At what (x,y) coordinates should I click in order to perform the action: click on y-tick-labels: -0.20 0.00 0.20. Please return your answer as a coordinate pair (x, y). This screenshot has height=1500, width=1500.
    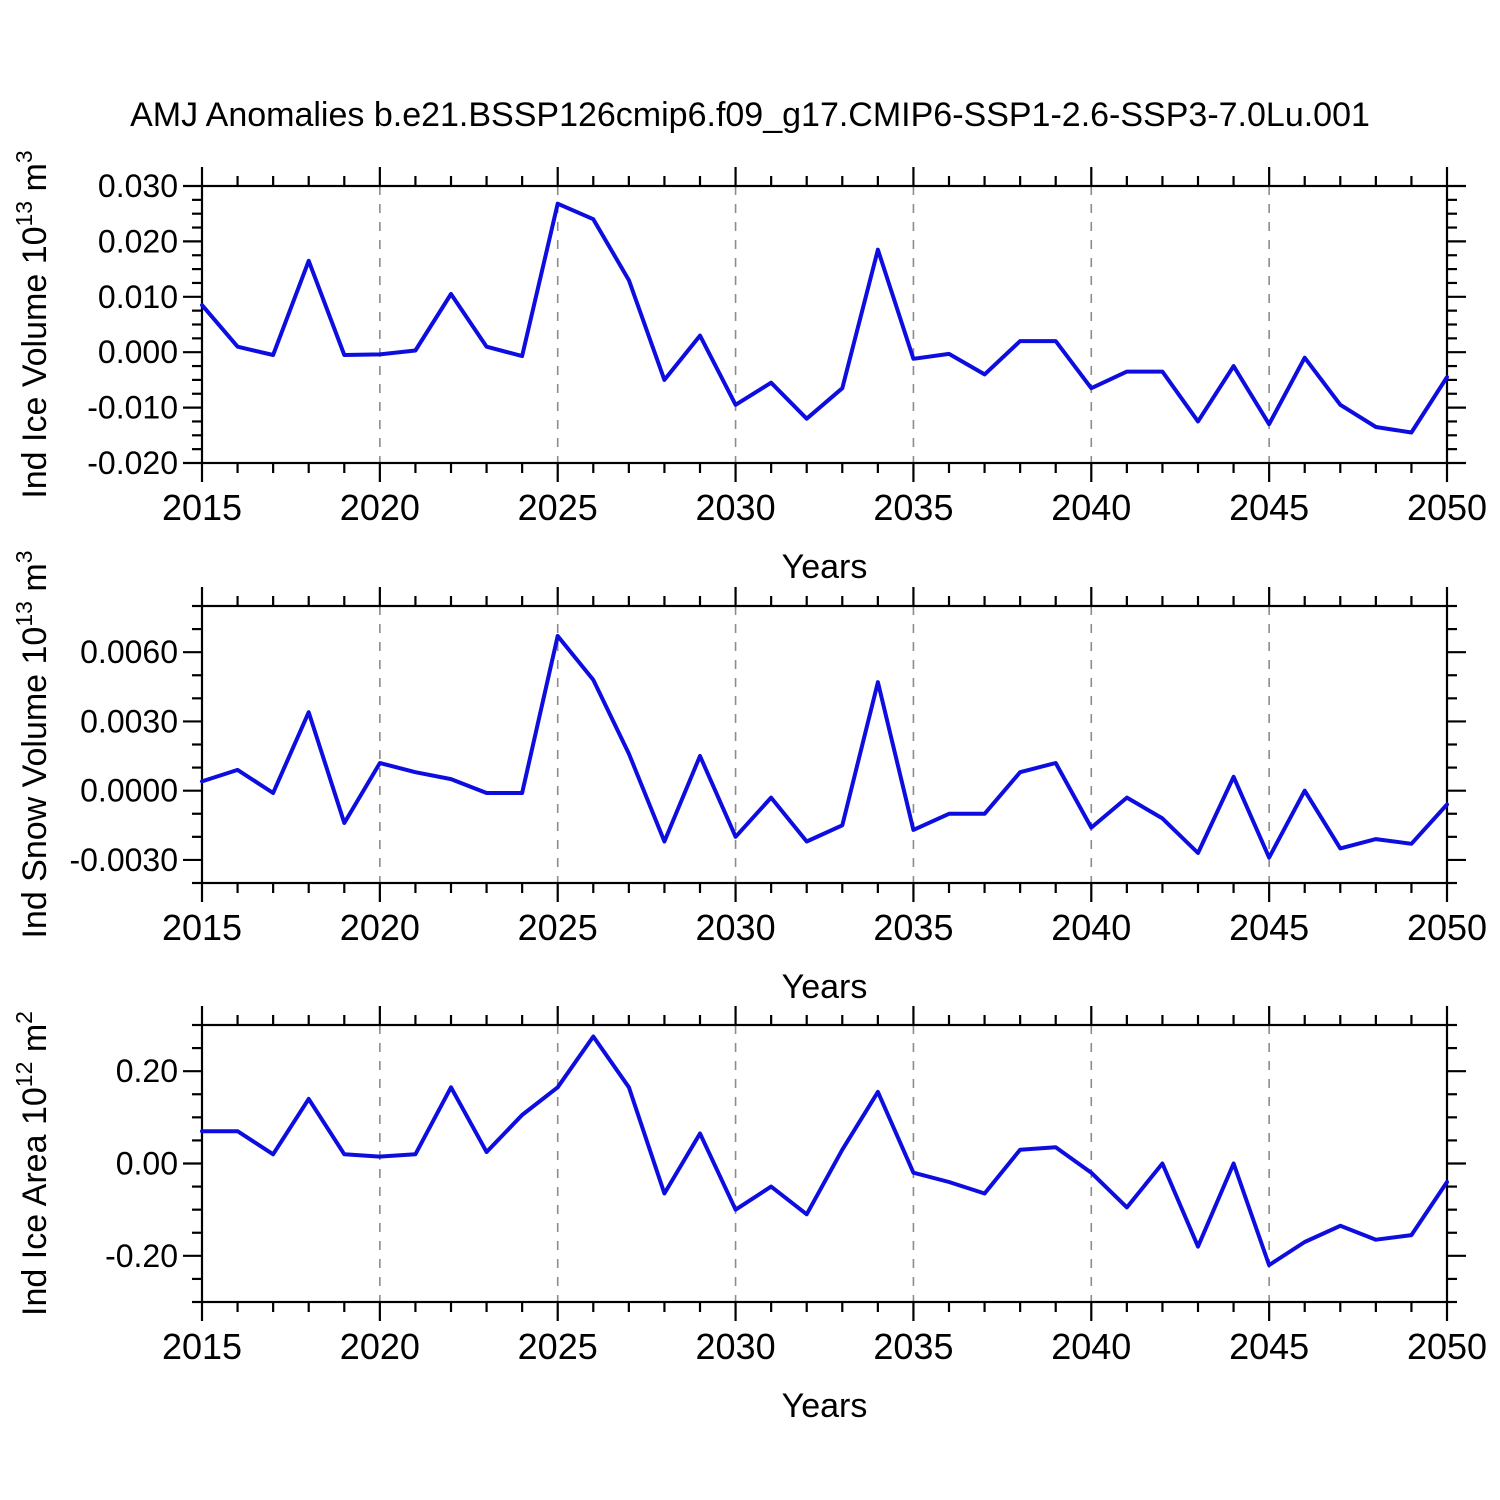
    Looking at the image, I should click on (141, 1163).